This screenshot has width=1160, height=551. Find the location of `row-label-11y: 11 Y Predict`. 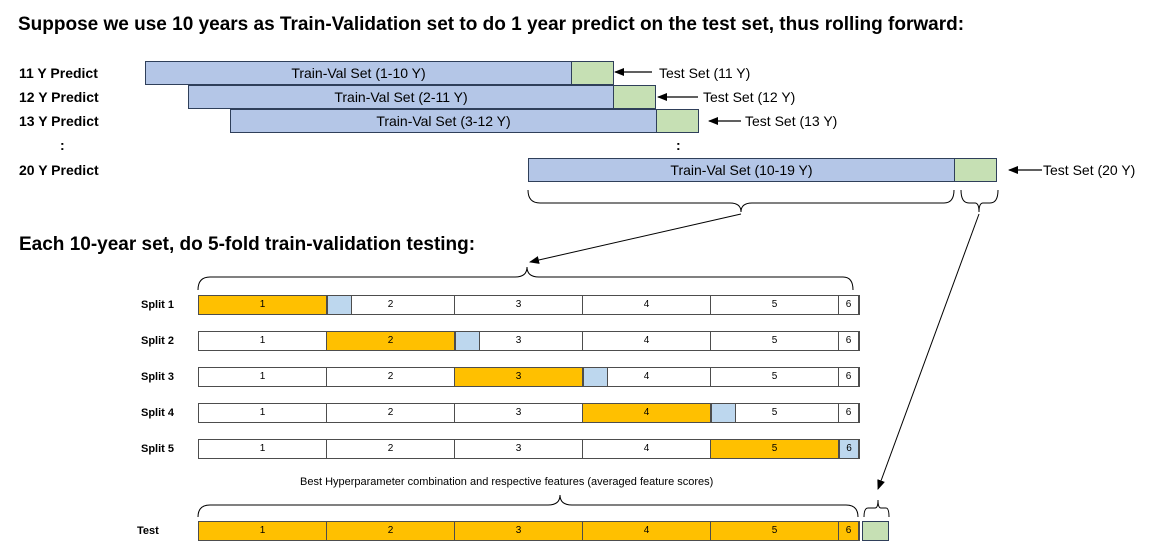

row-label-11y: 11 Y Predict is located at coordinates (58, 73).